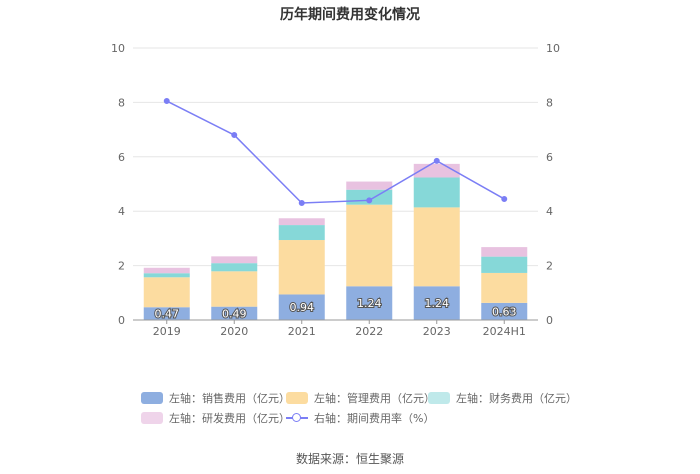 The height and width of the screenshot is (474, 700). I want to click on legend-admin-swatch, so click(297, 398).